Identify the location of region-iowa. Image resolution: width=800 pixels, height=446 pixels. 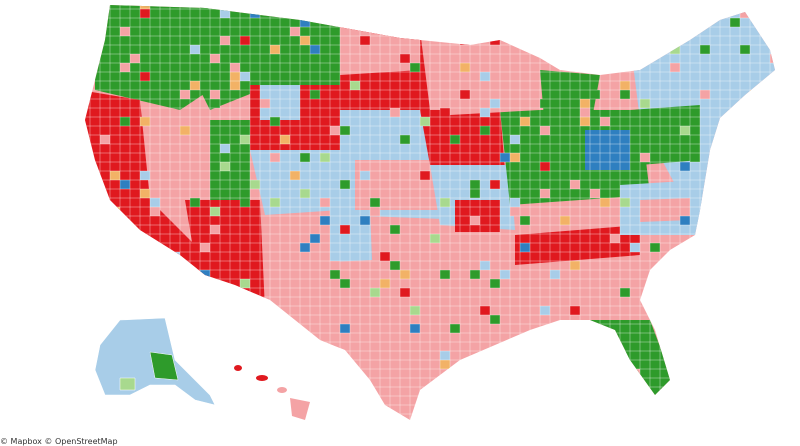
(462, 140).